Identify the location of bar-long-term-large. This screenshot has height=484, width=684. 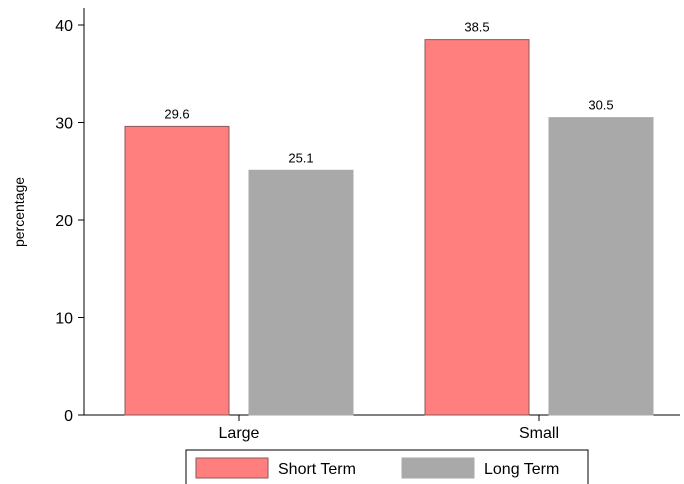
(301, 292).